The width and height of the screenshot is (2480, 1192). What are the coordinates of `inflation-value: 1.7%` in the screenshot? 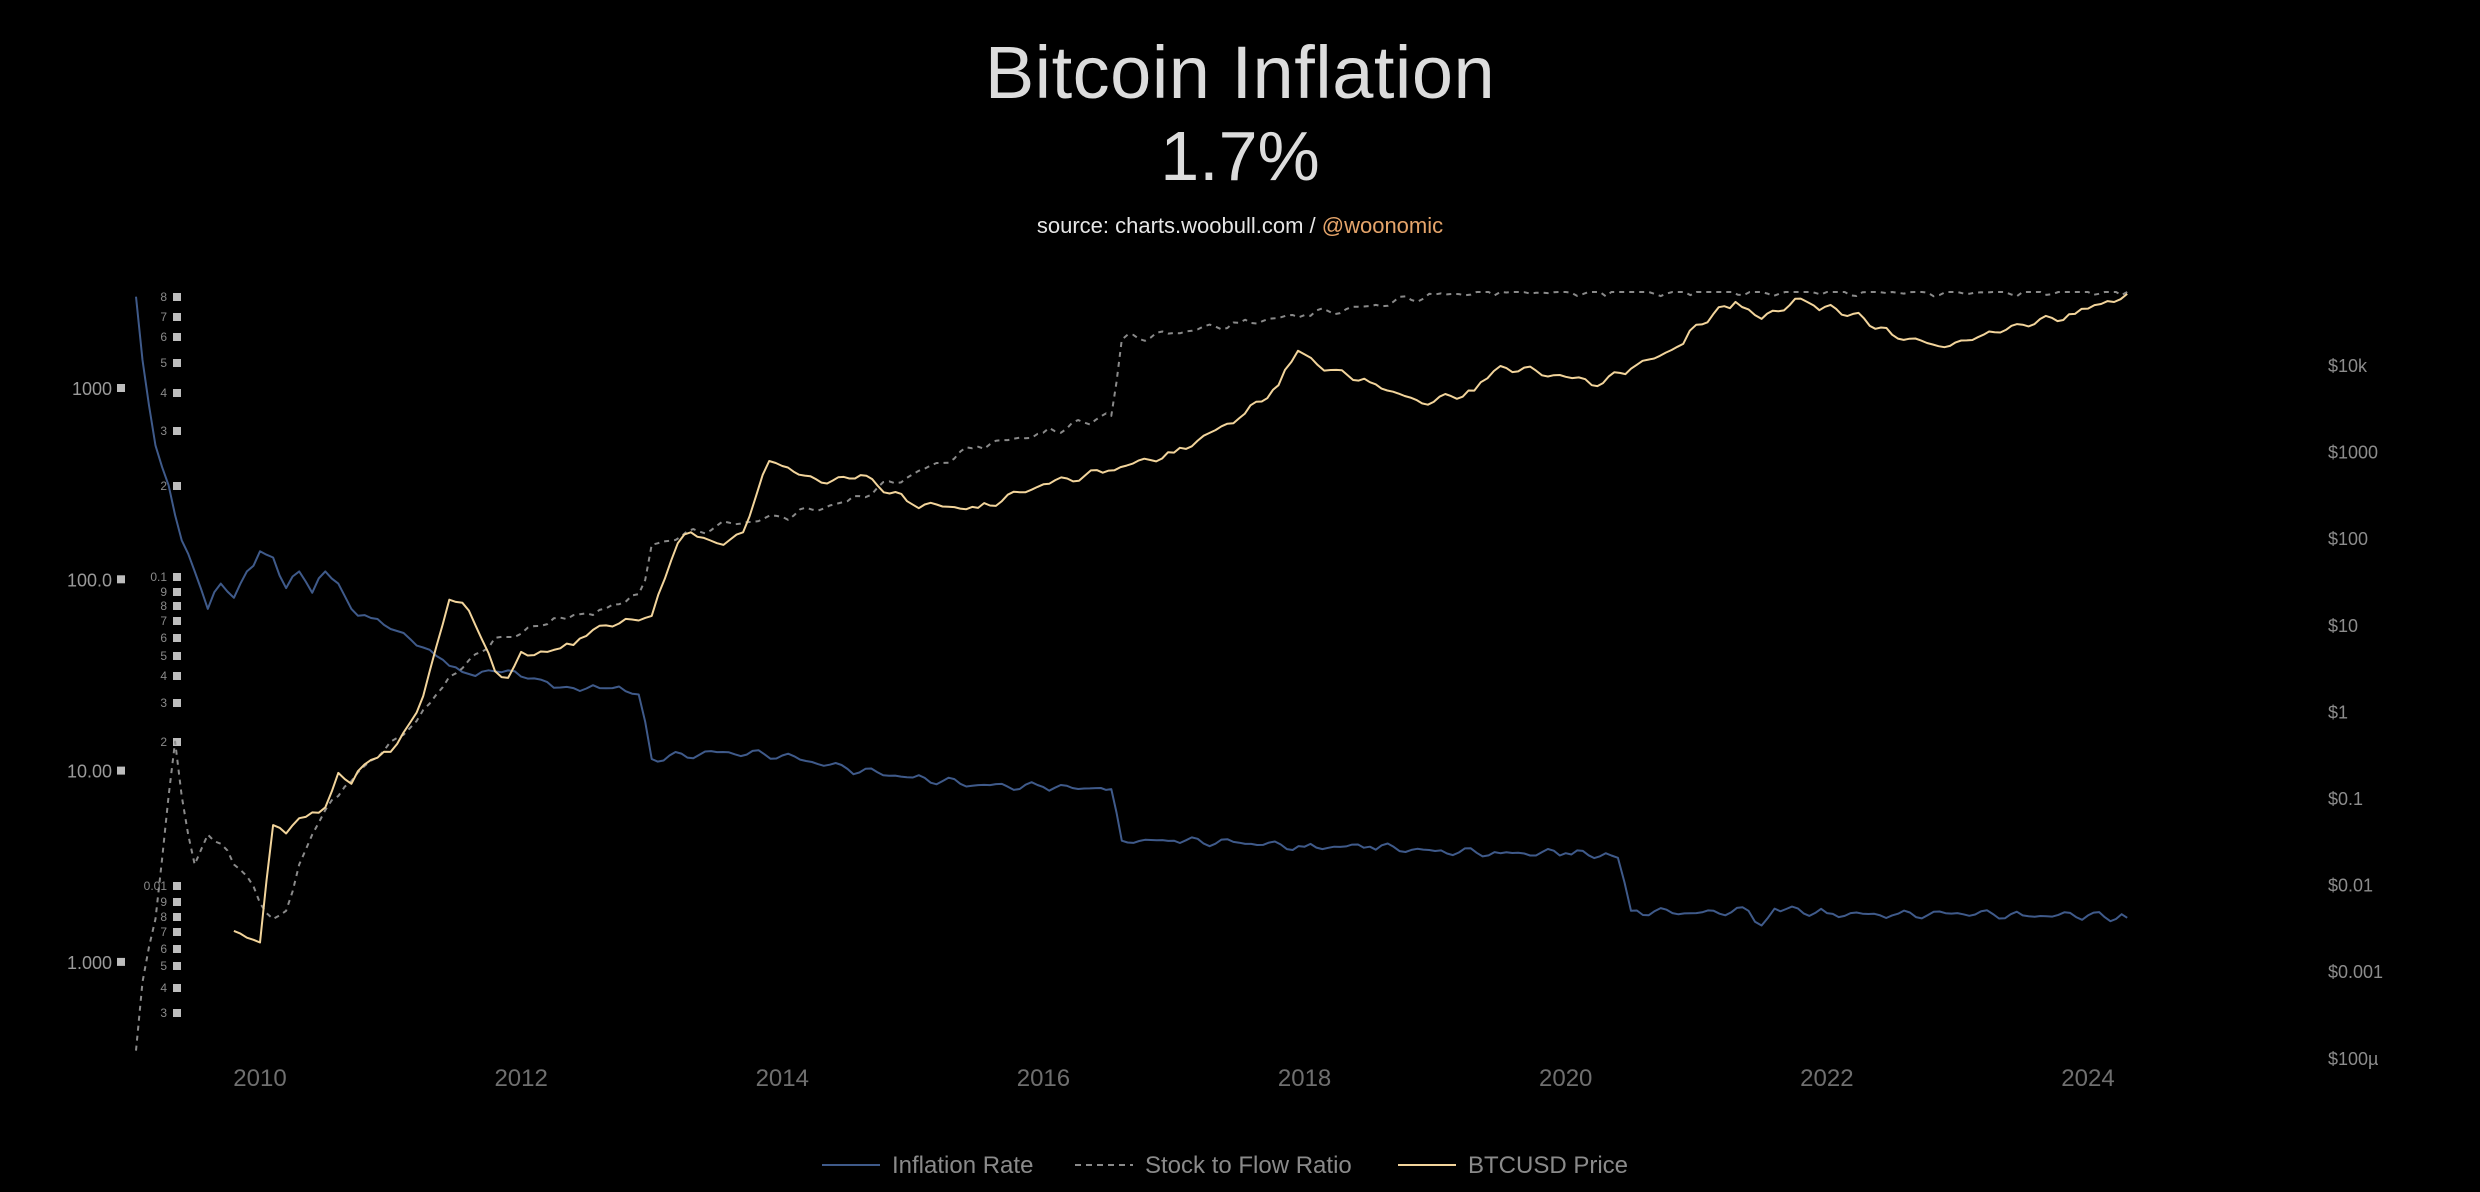 It's located at (1240, 156).